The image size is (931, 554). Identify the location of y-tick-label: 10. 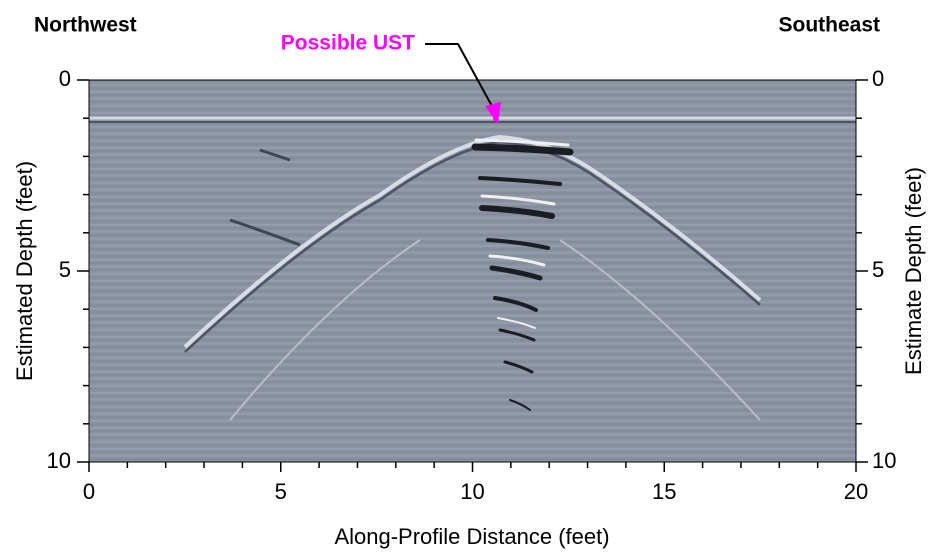
(59, 460).